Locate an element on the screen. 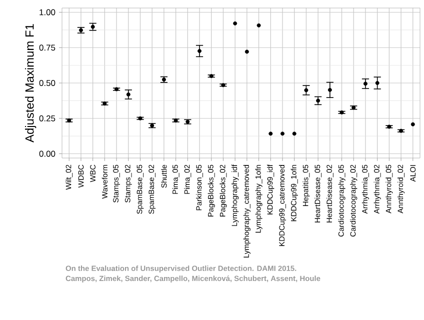  y-tick-label: 1.00 is located at coordinates (48, 12).